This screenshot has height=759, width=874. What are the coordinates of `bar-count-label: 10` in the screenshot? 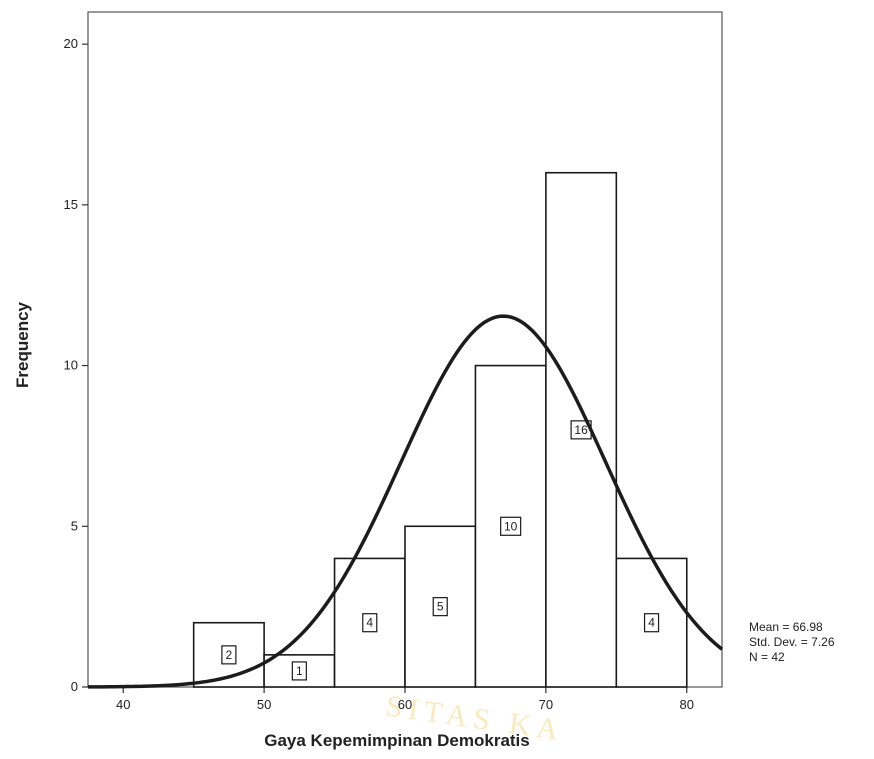 It's located at (511, 526).